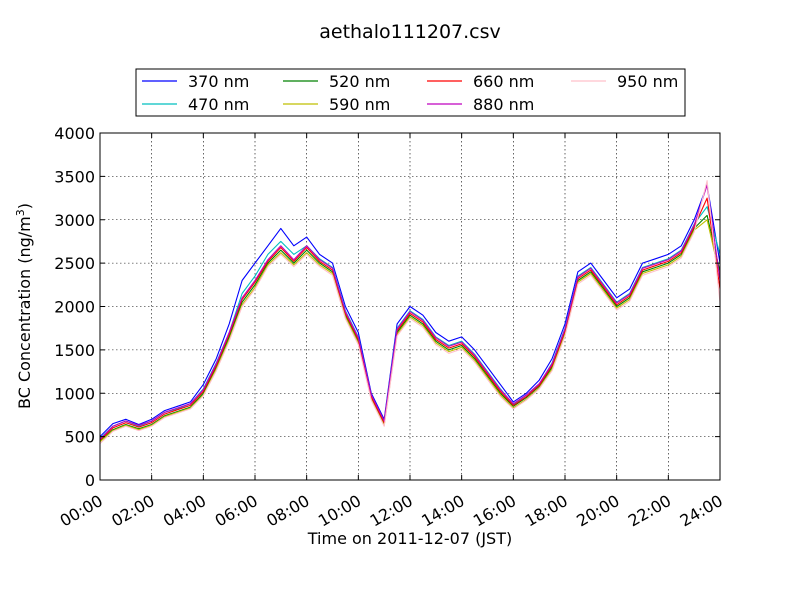 The width and height of the screenshot is (800, 600). I want to click on y-axis-label: BC Concentration (ng/m3), so click(24, 306).